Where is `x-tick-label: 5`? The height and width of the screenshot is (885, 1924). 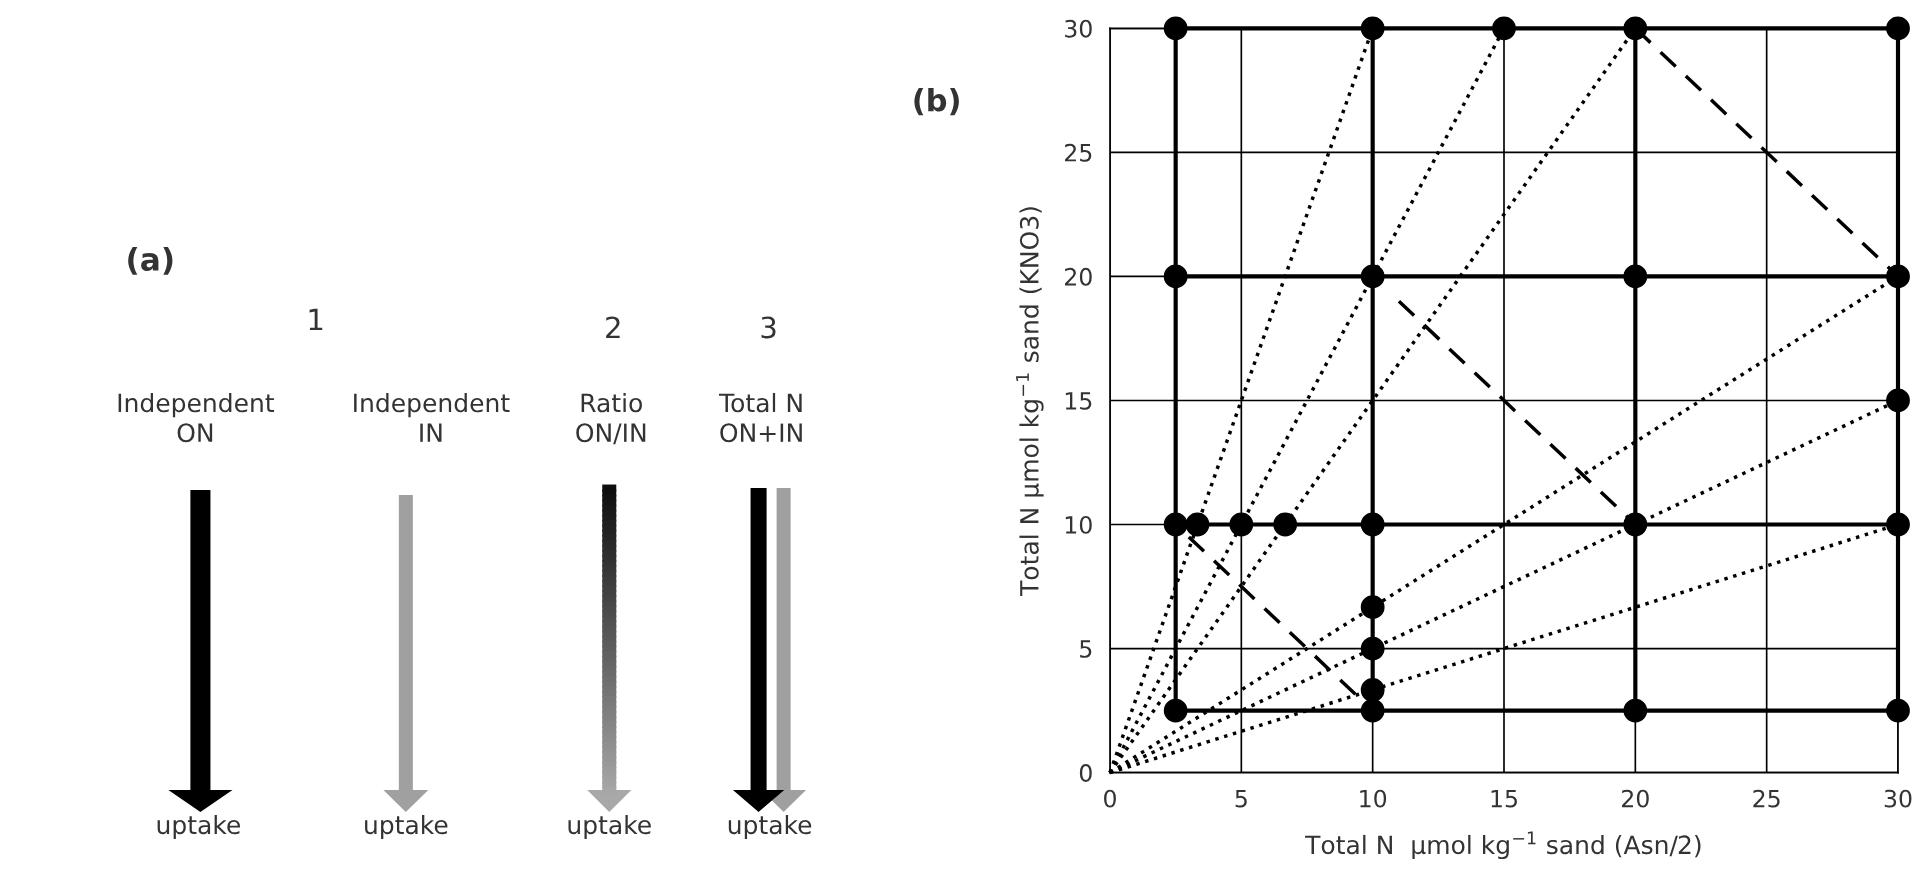
x-tick-label: 5 is located at coordinates (1241, 799).